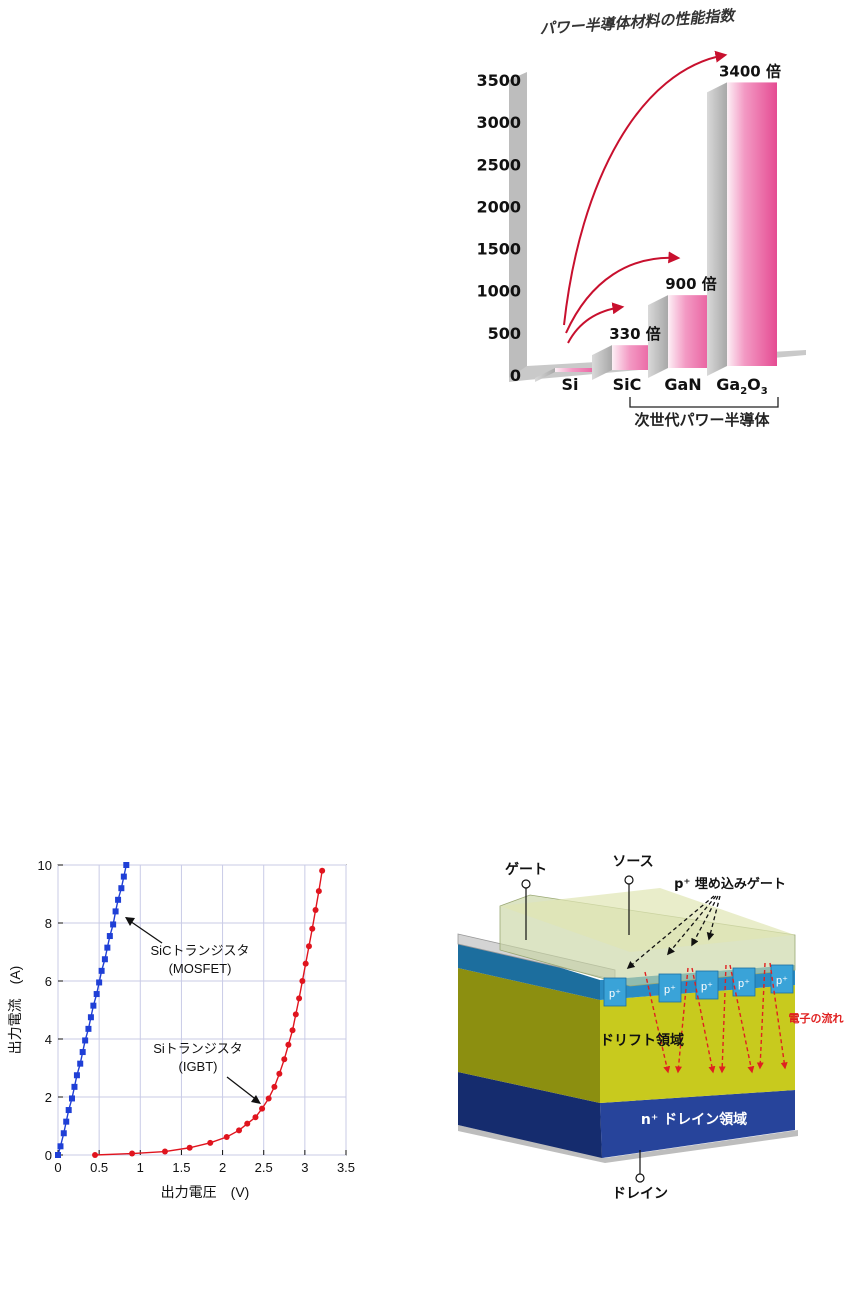 The height and width of the screenshot is (1291, 864). What do you see at coordinates (530, 1115) in the screenshot?
I see `n-drain-region-side` at bounding box center [530, 1115].